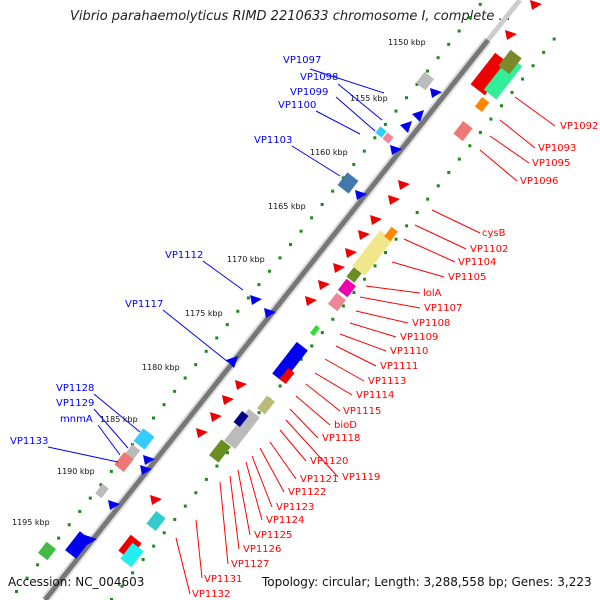 The width and height of the screenshot is (600, 600). What do you see at coordinates (399, 366) in the screenshot?
I see `gene-label: VP1111` at bounding box center [399, 366].